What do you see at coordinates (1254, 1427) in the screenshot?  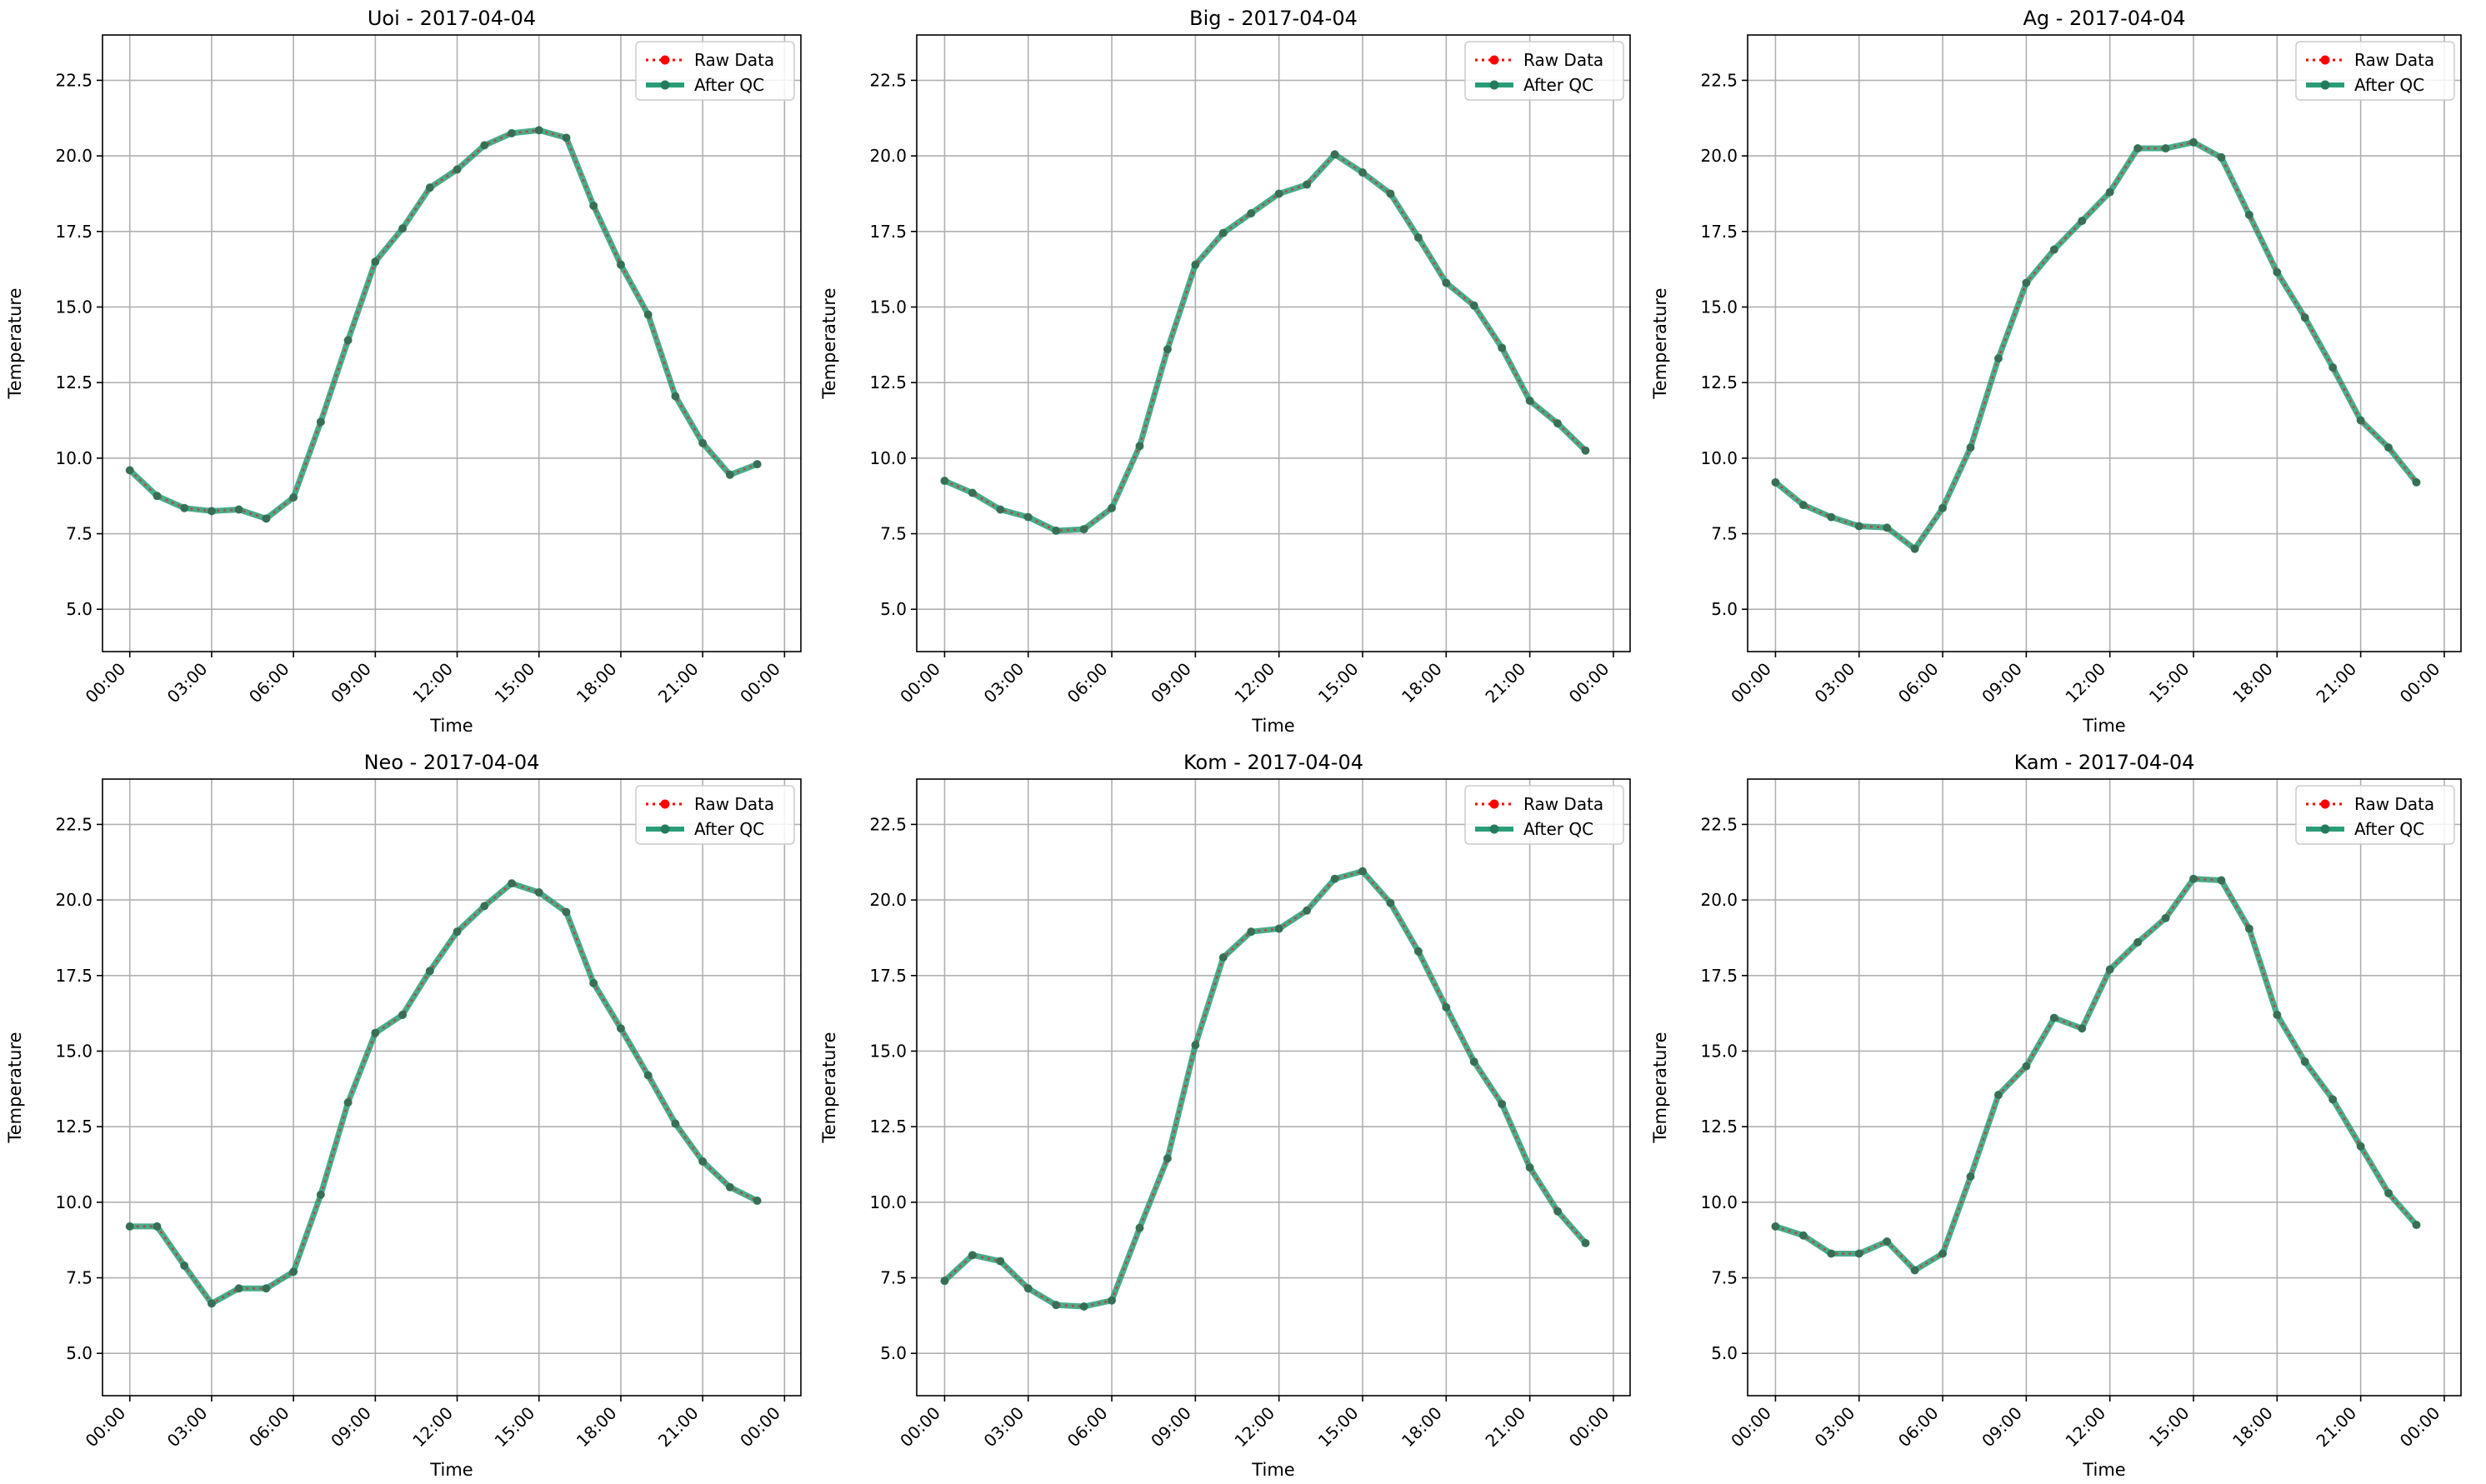 I see `x-tick-label: 12:00` at bounding box center [1254, 1427].